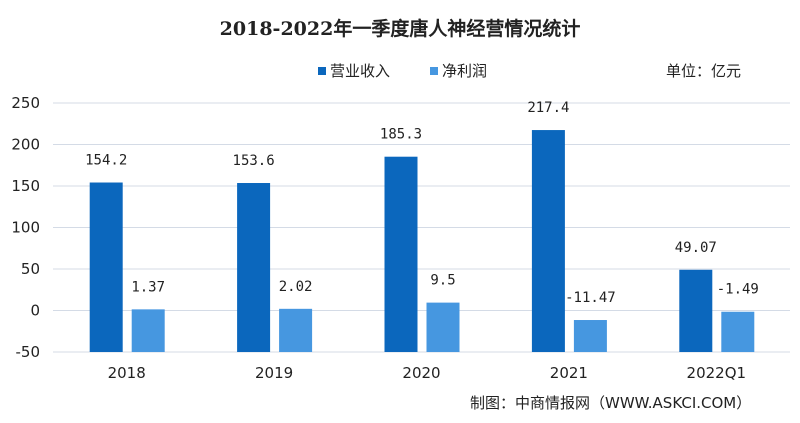  What do you see at coordinates (35, 311) in the screenshot?
I see `y-tick-label: 0` at bounding box center [35, 311].